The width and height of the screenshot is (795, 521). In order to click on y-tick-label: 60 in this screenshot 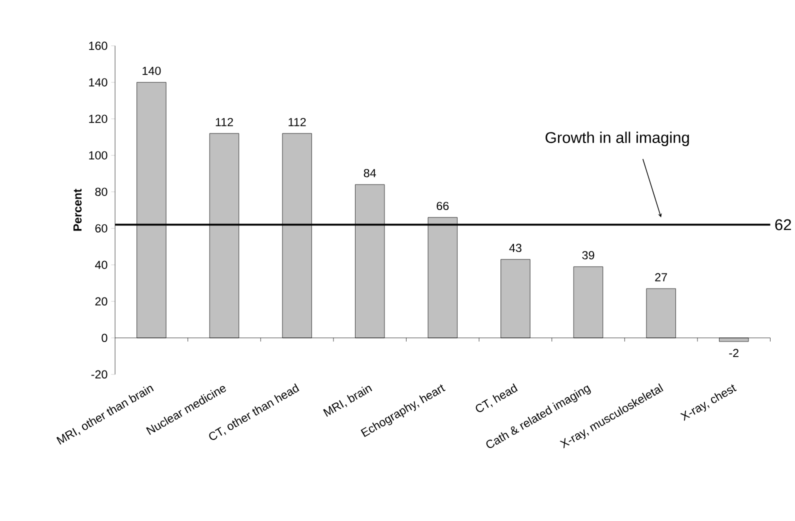, I will do `click(101, 228)`.